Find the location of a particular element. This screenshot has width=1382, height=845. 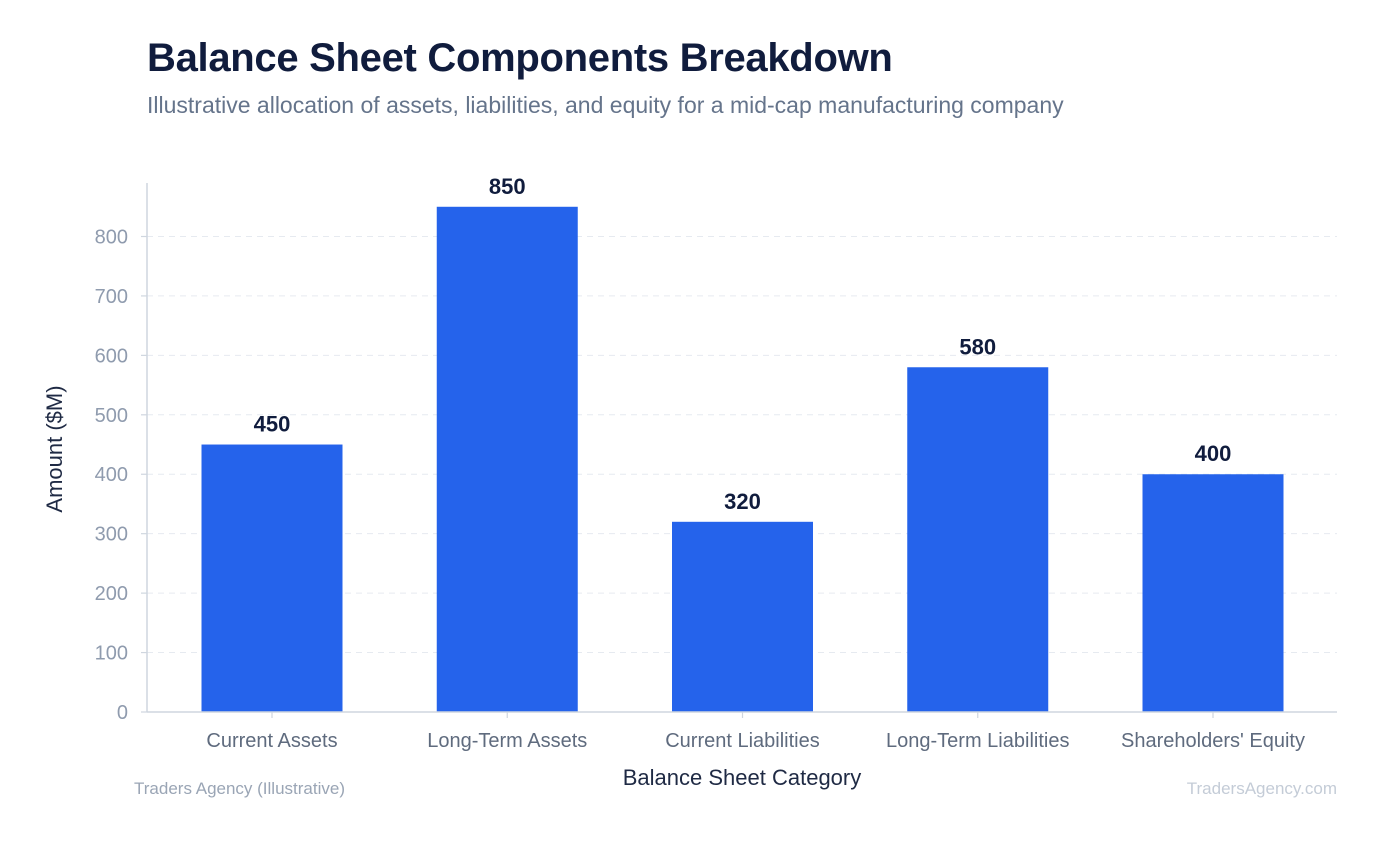

y-tick-label: 800 is located at coordinates (111, 237).